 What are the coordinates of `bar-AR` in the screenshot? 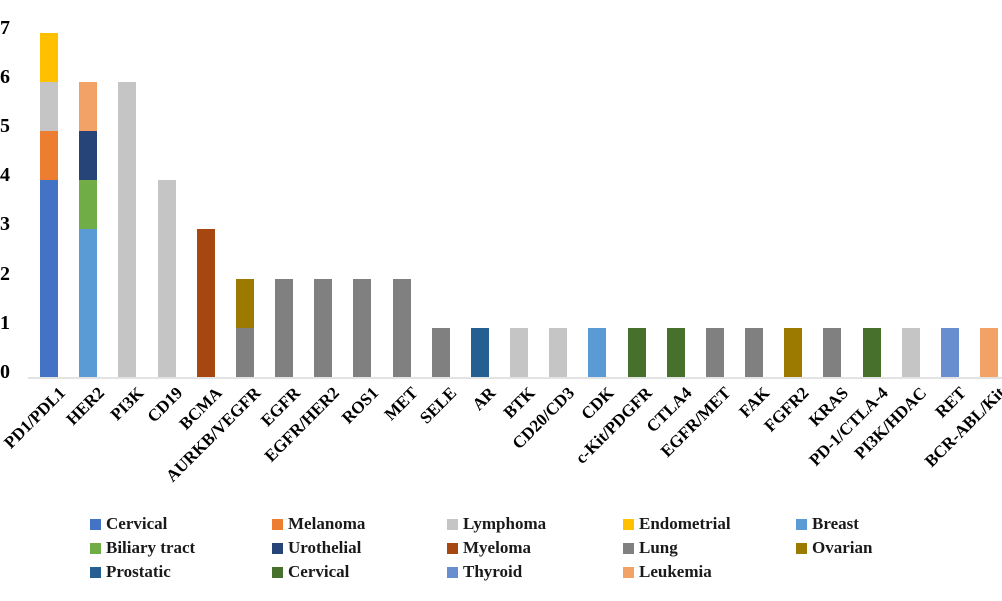 It's located at (479, 352).